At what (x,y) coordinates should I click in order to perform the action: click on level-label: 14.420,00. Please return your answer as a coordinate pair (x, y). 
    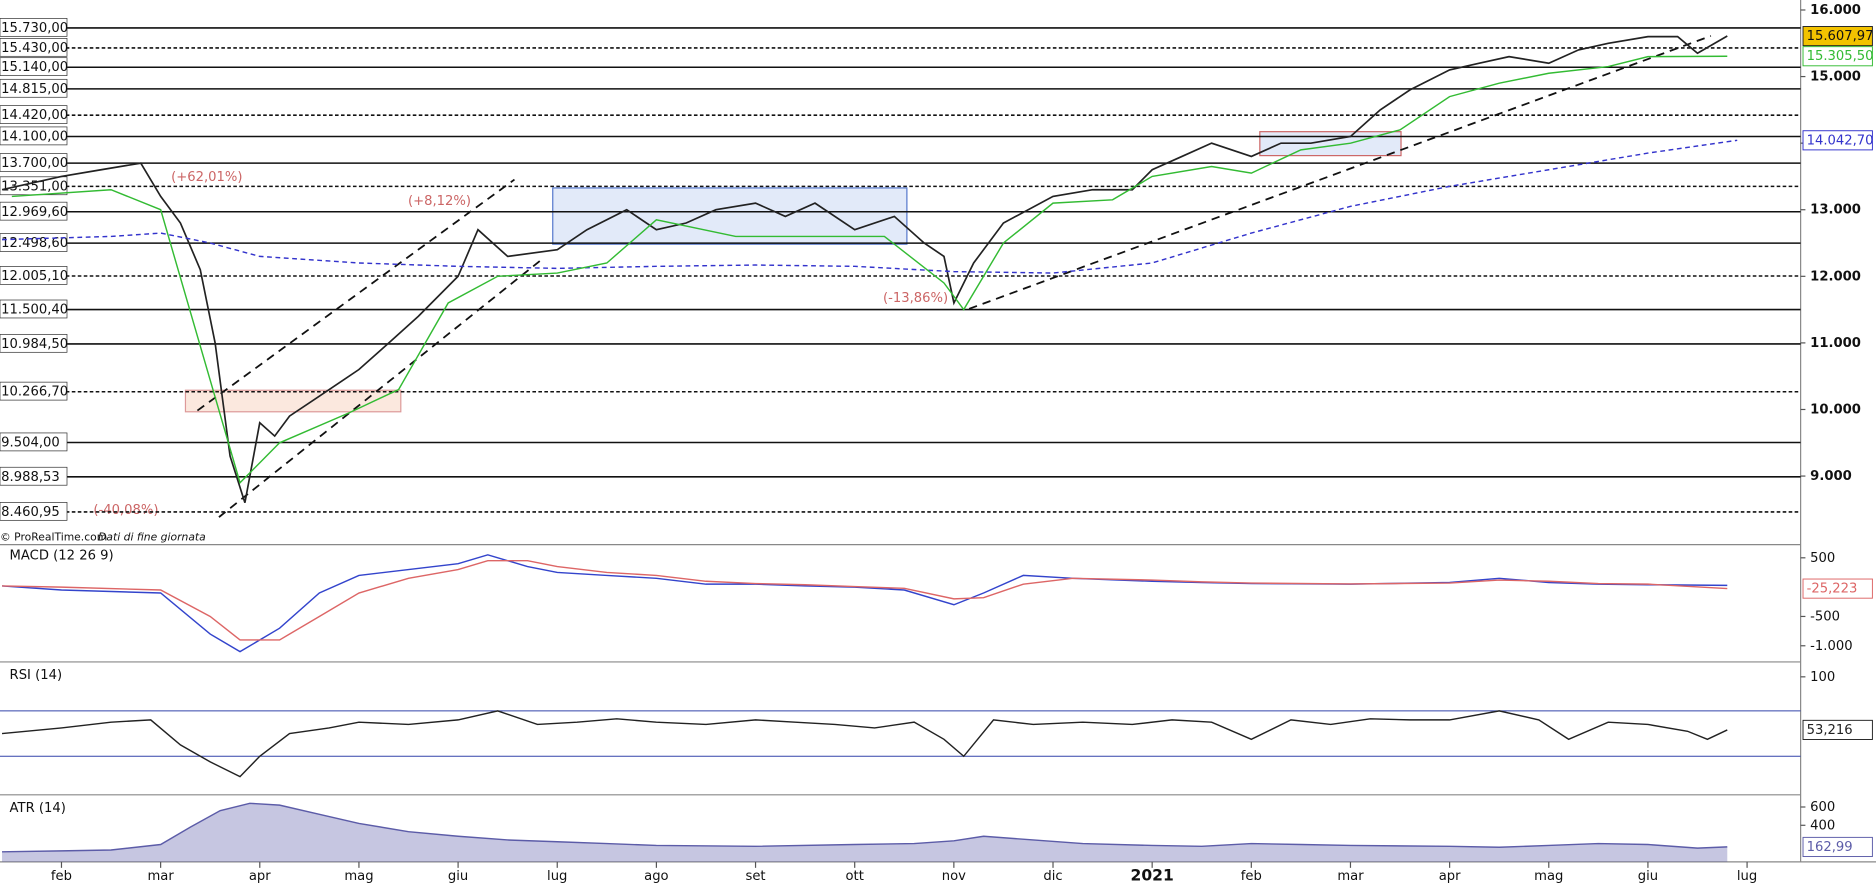
    Looking at the image, I should click on (34, 115).